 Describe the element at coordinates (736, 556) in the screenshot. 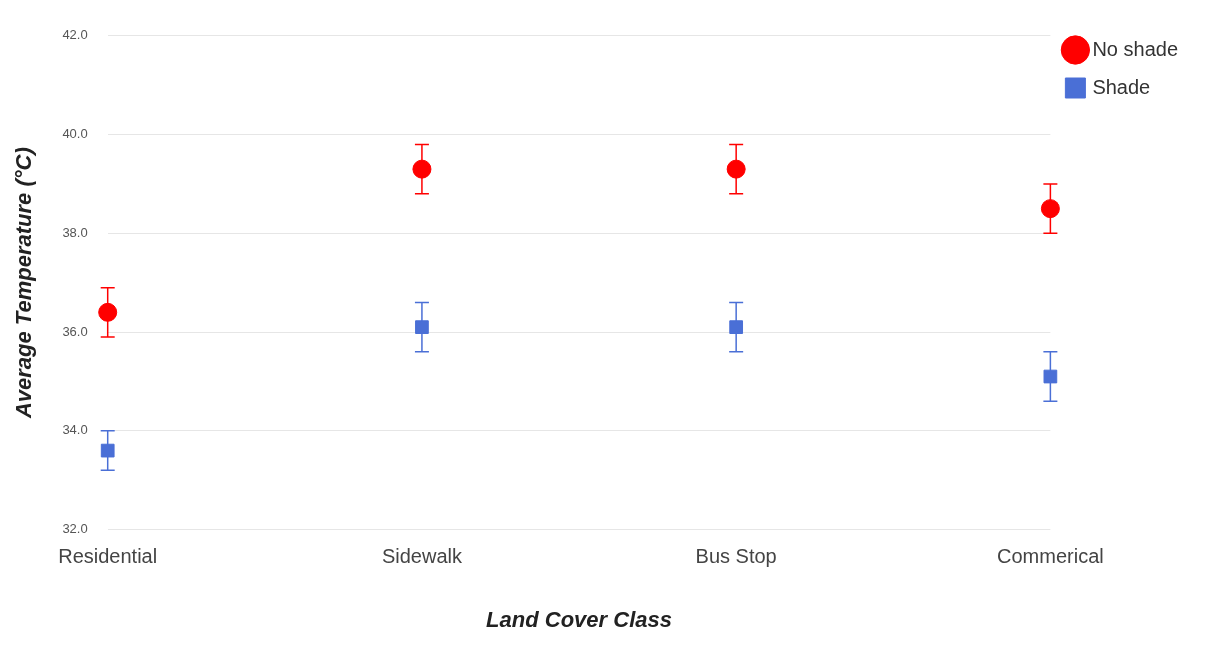

I see `x-tick-label: Bus Stop` at that location.